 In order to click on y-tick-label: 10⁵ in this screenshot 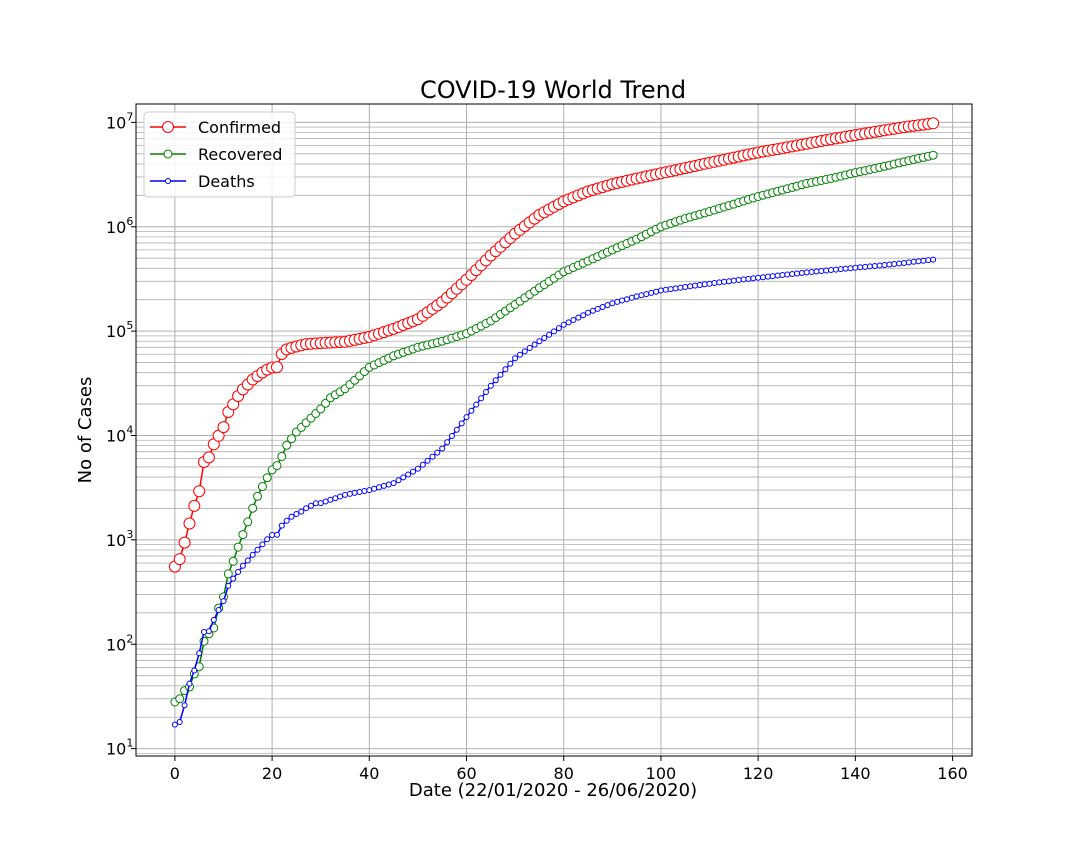, I will do `click(119, 330)`.